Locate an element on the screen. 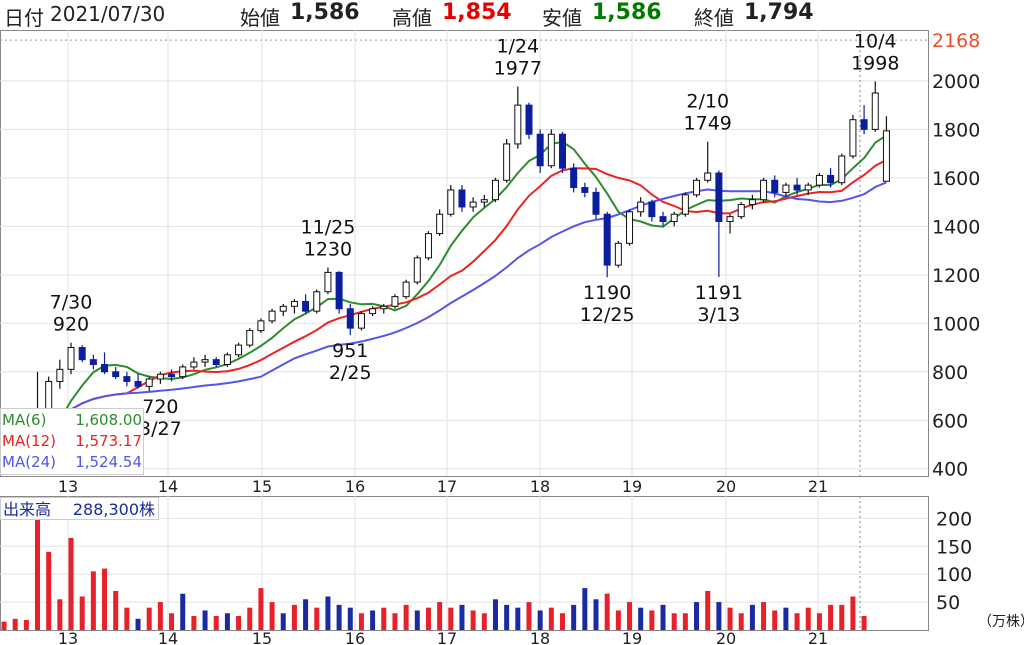  x-tick-label: 16 is located at coordinates (355, 486).